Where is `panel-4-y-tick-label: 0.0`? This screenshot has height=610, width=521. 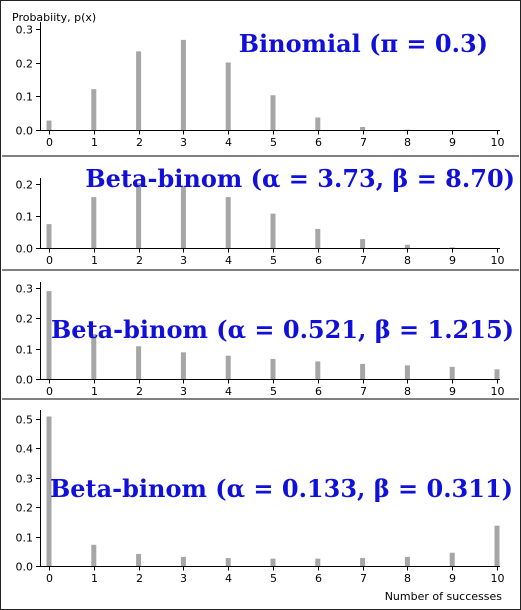 panel-4-y-tick-label: 0.0 is located at coordinates (25, 567).